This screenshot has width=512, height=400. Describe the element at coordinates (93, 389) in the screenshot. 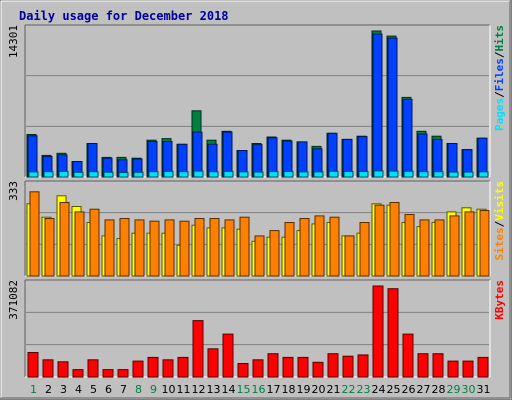

I see `day-label-5: 5` at that location.